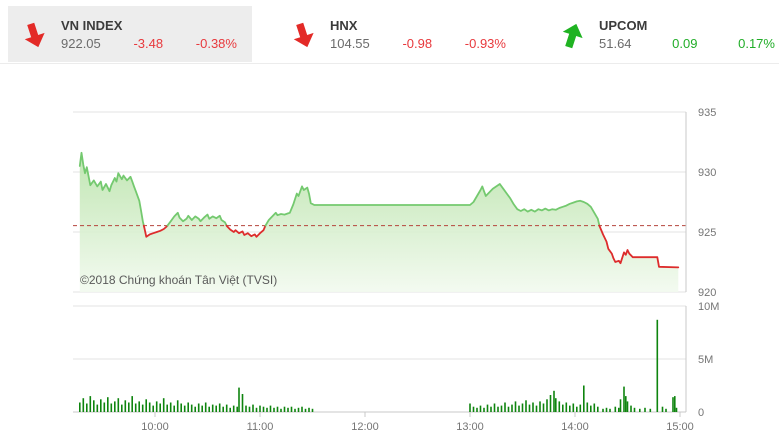 This screenshot has height=441, width=779. I want to click on index-numbers: 922.05 -3.48 -0.38%, so click(149, 43).